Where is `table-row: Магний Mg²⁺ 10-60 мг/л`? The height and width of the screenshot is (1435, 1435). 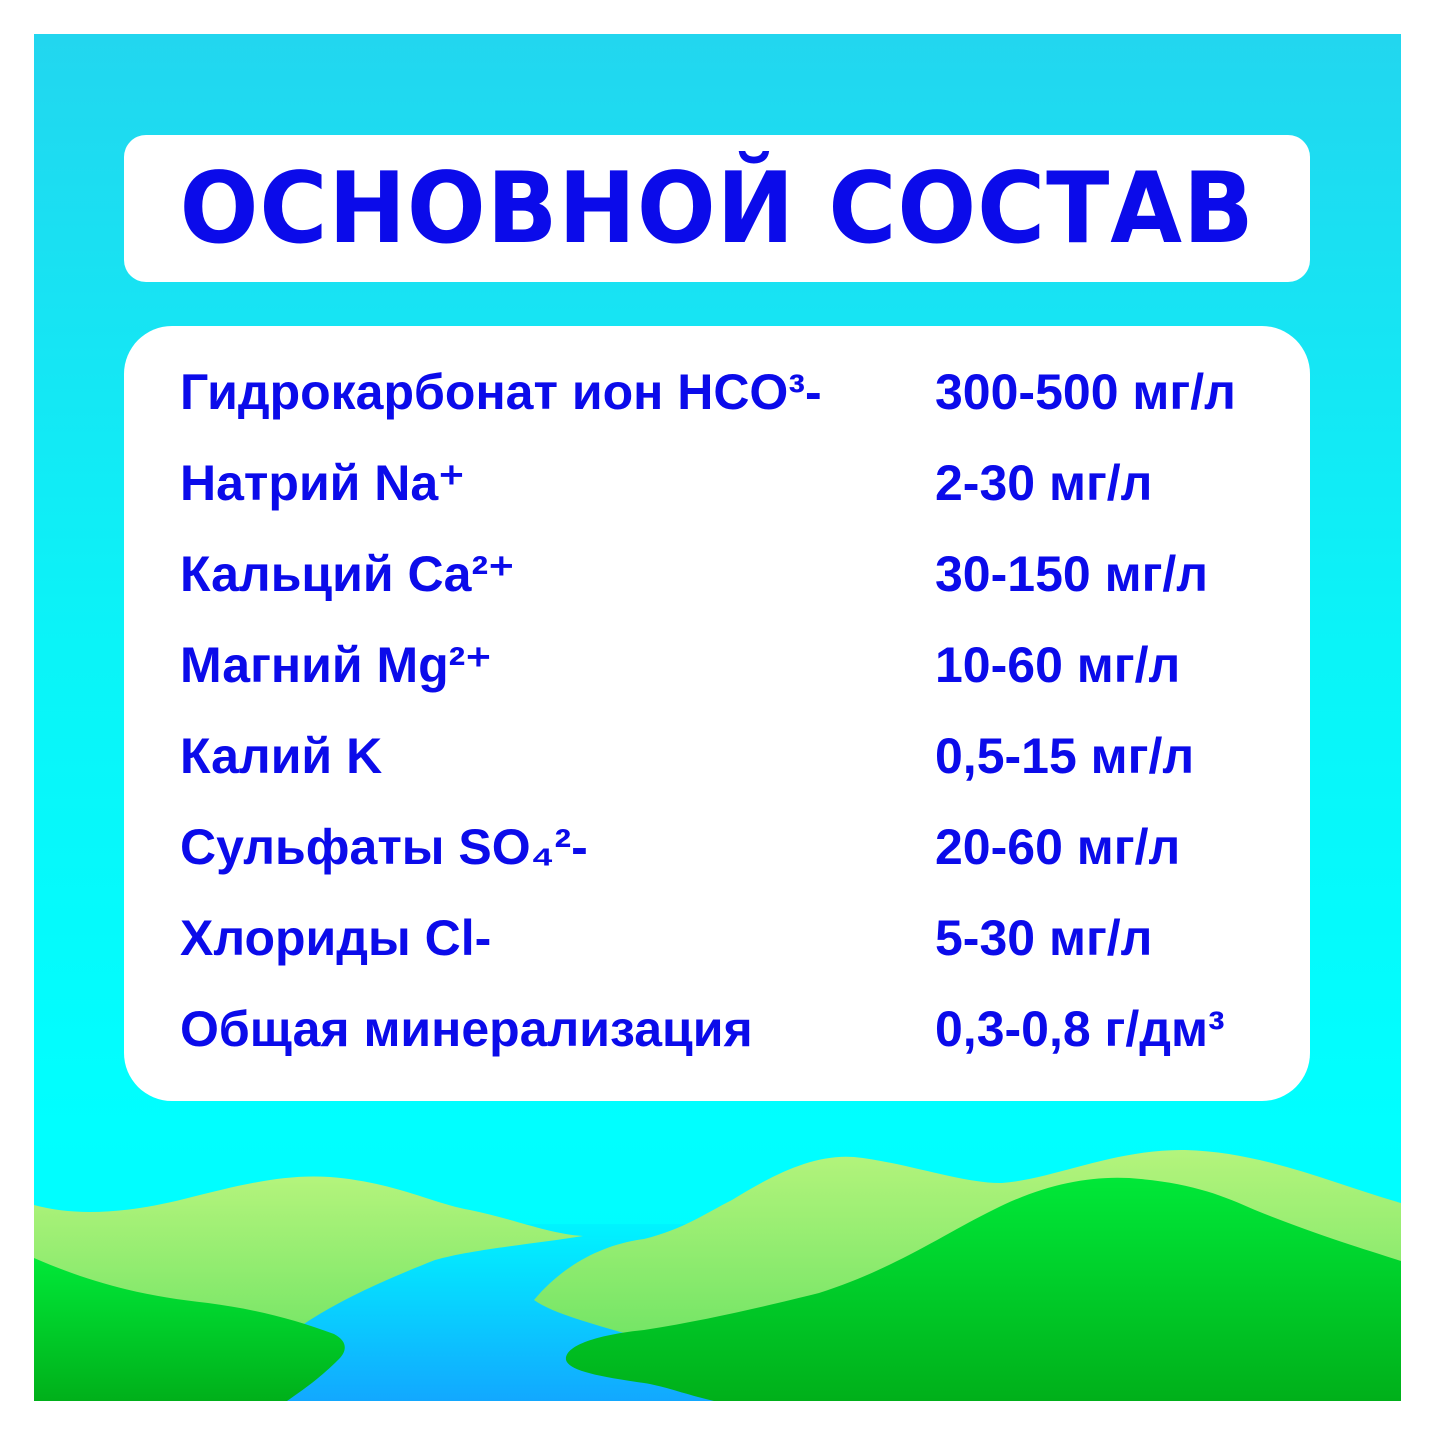
table-row: Магний Mg²⁺ 10-60 мг/л is located at coordinates (725, 665).